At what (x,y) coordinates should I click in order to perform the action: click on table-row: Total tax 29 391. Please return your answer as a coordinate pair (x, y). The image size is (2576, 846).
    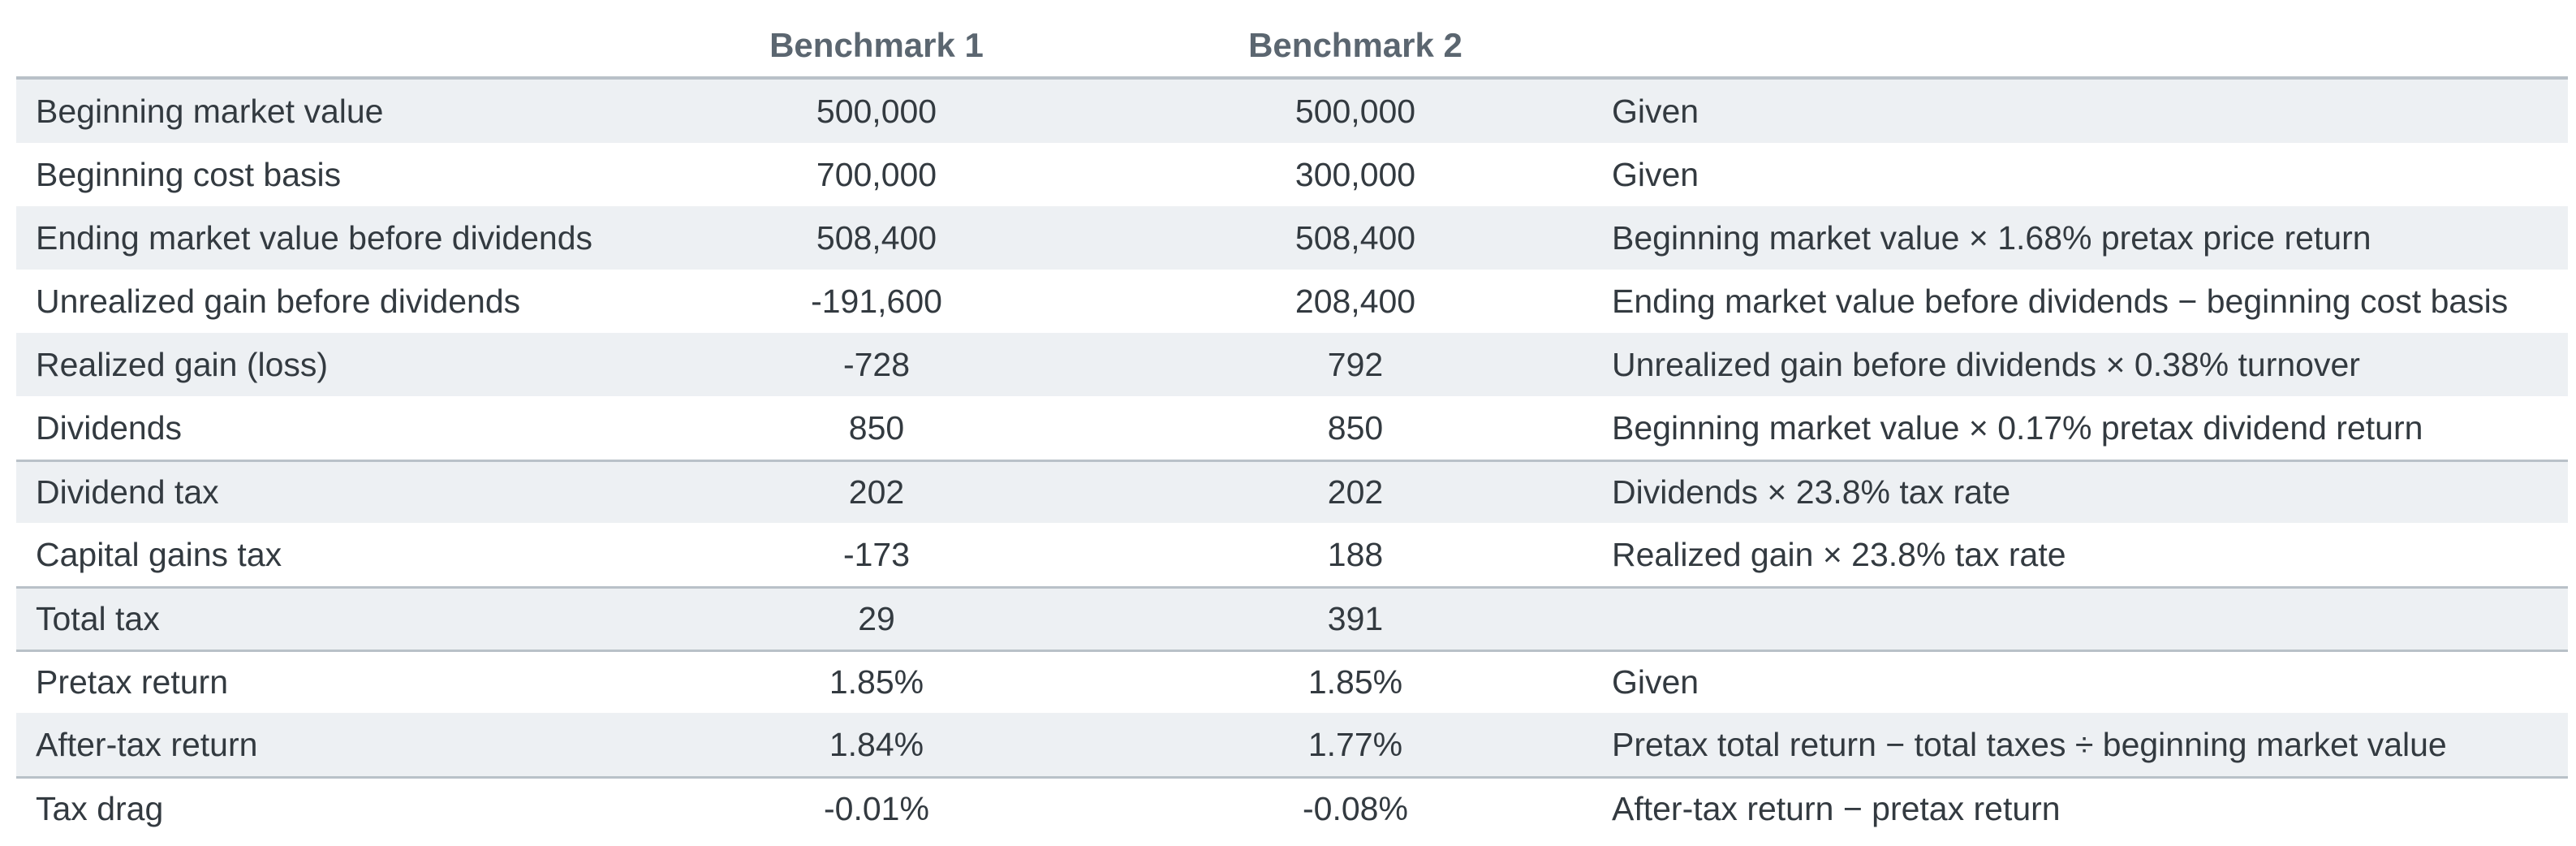
    Looking at the image, I should click on (1292, 618).